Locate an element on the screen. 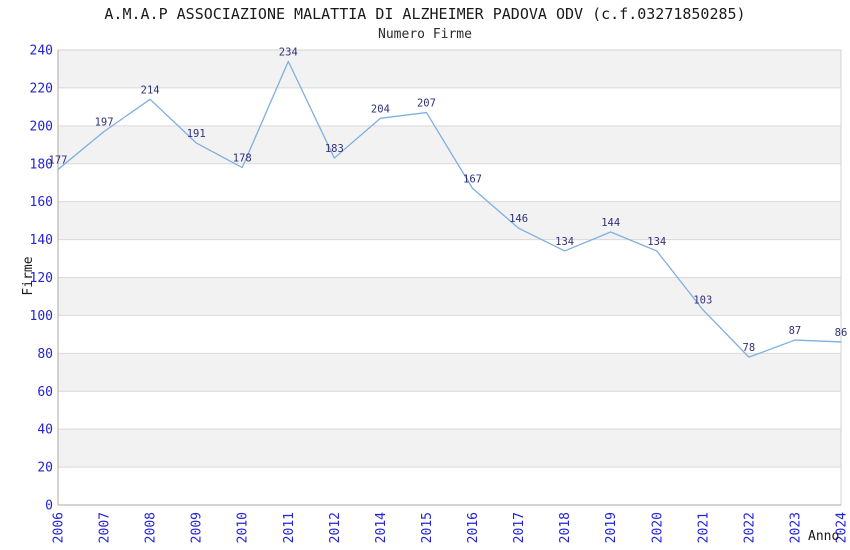 This screenshot has width=850, height=550. x-tick-label: 2014 is located at coordinates (381, 527).